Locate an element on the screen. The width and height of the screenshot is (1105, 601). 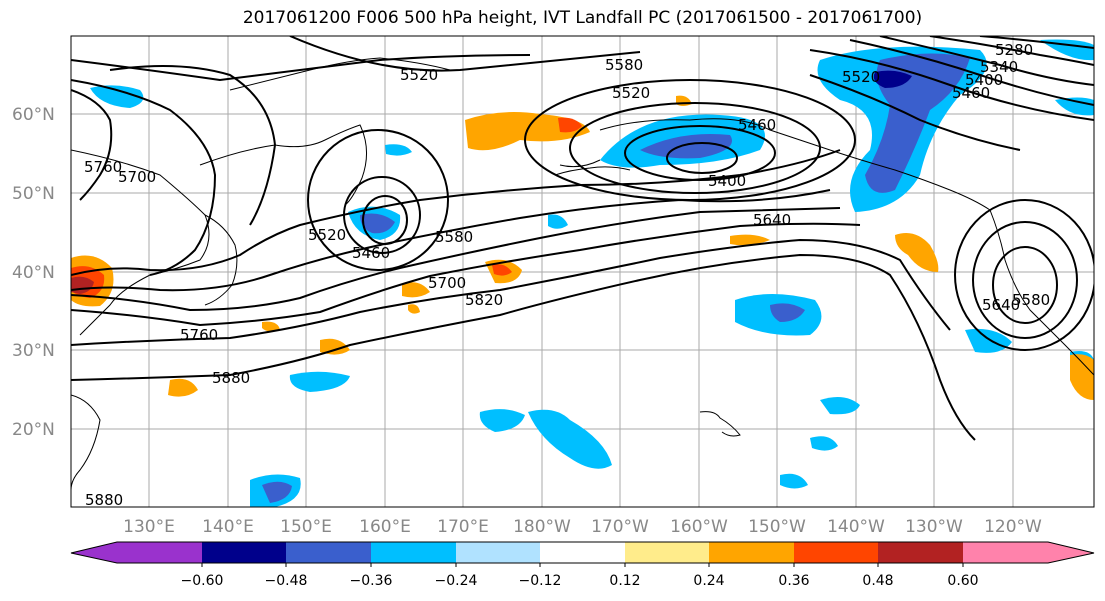
ivt-neg-westak is located at coordinates (117, 96).